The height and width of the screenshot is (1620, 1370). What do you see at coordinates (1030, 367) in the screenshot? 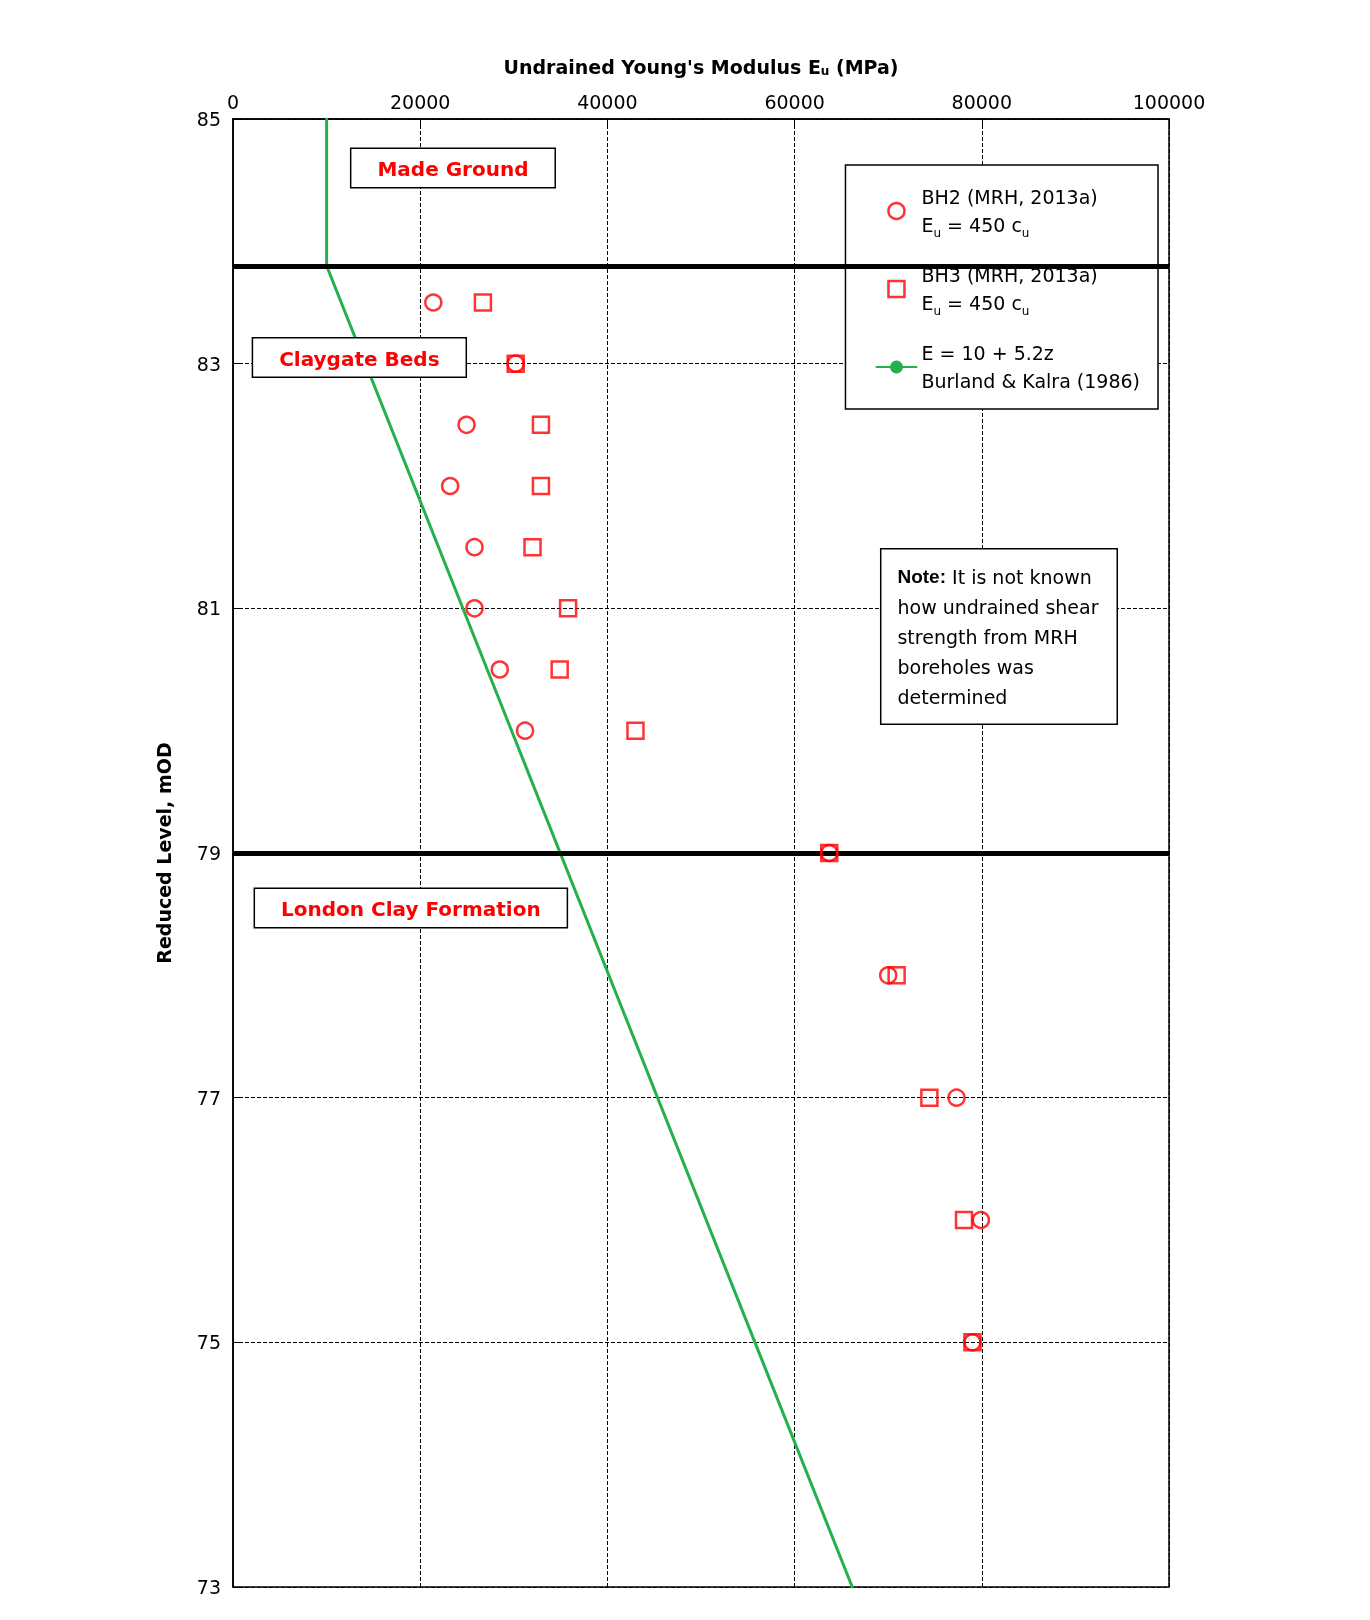
I see `legend-label: E = 10 + 5.2z Burland & Kalra (1986)` at bounding box center [1030, 367].